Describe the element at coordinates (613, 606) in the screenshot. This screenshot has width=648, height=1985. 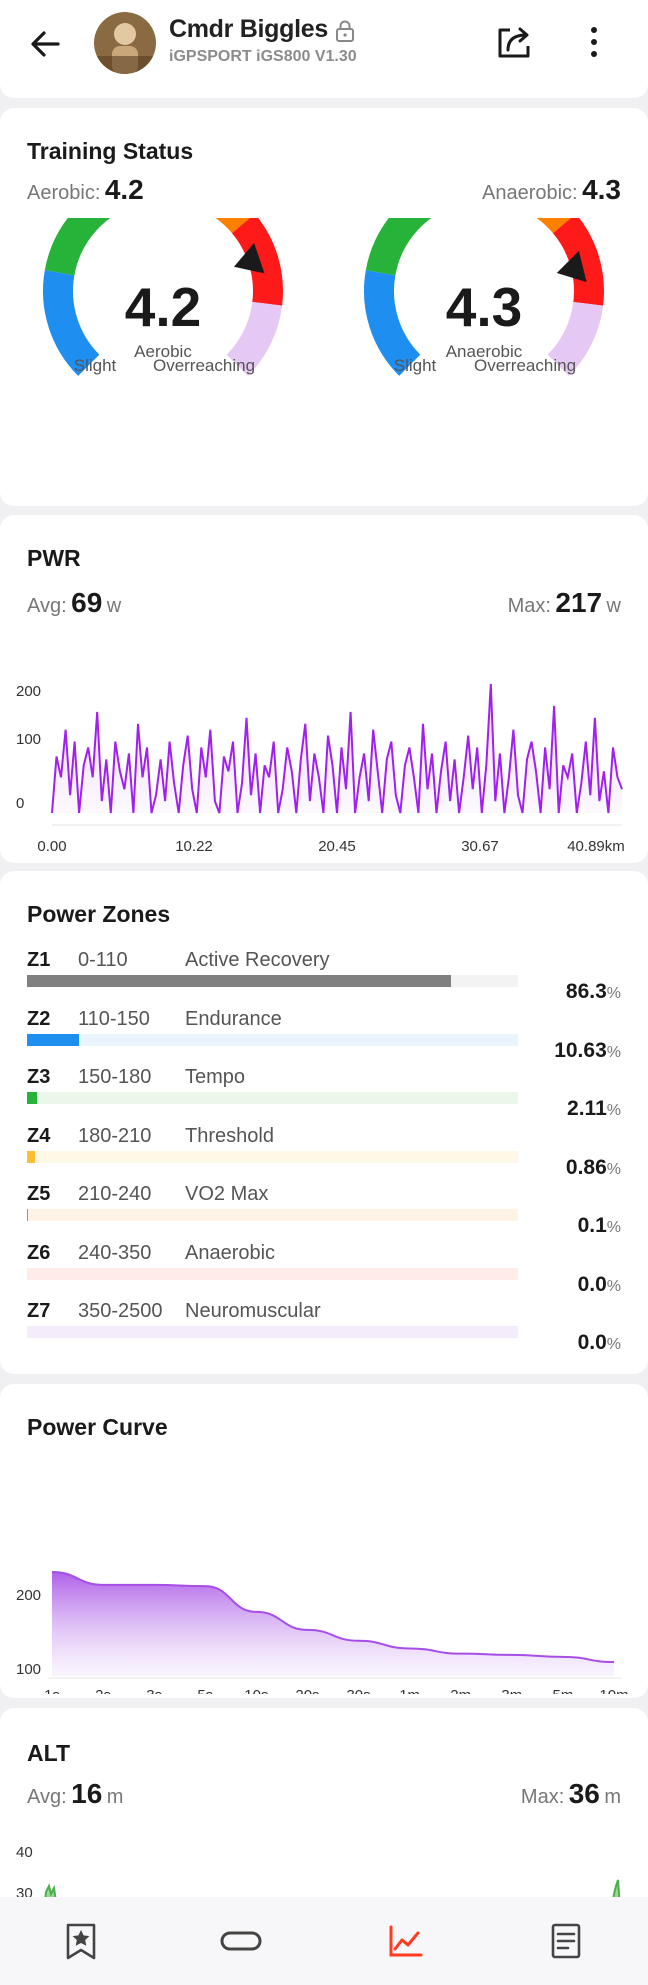
I see `pwr-max-unit: w` at that location.